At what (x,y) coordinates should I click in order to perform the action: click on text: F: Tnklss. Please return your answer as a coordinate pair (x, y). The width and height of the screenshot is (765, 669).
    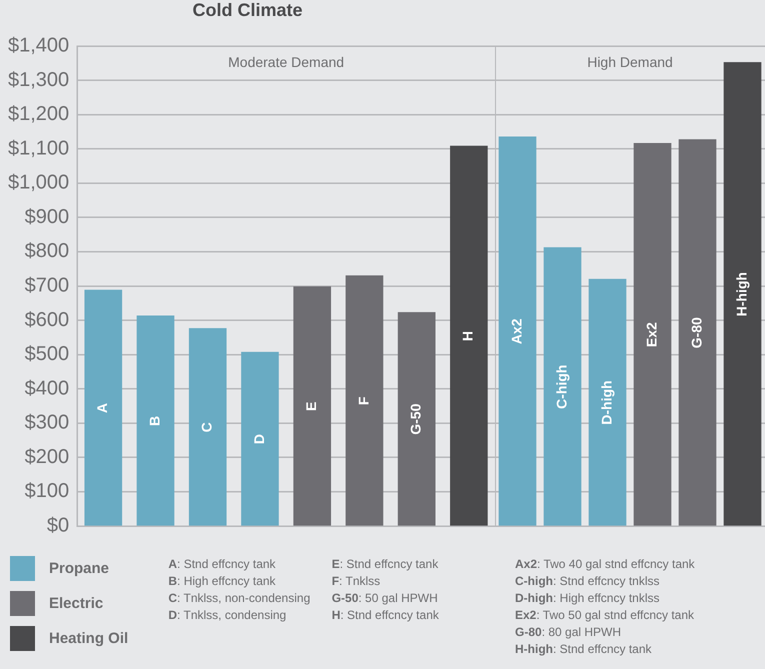
    Looking at the image, I should click on (356, 581).